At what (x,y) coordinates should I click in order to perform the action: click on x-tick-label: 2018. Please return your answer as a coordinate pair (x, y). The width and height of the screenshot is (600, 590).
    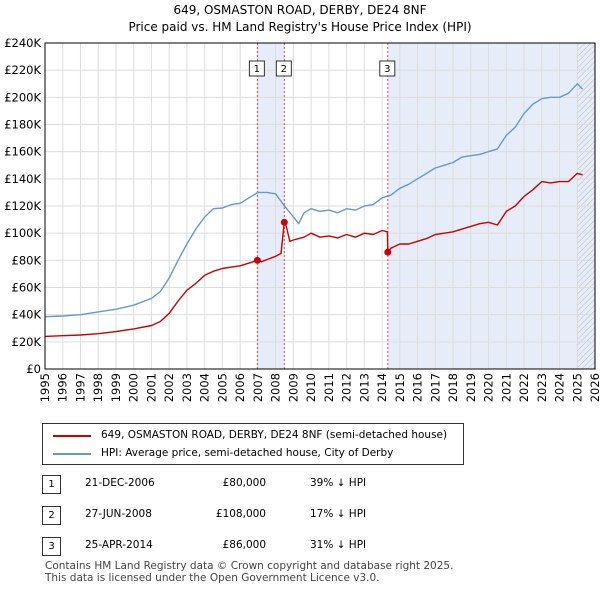
    Looking at the image, I should click on (453, 387).